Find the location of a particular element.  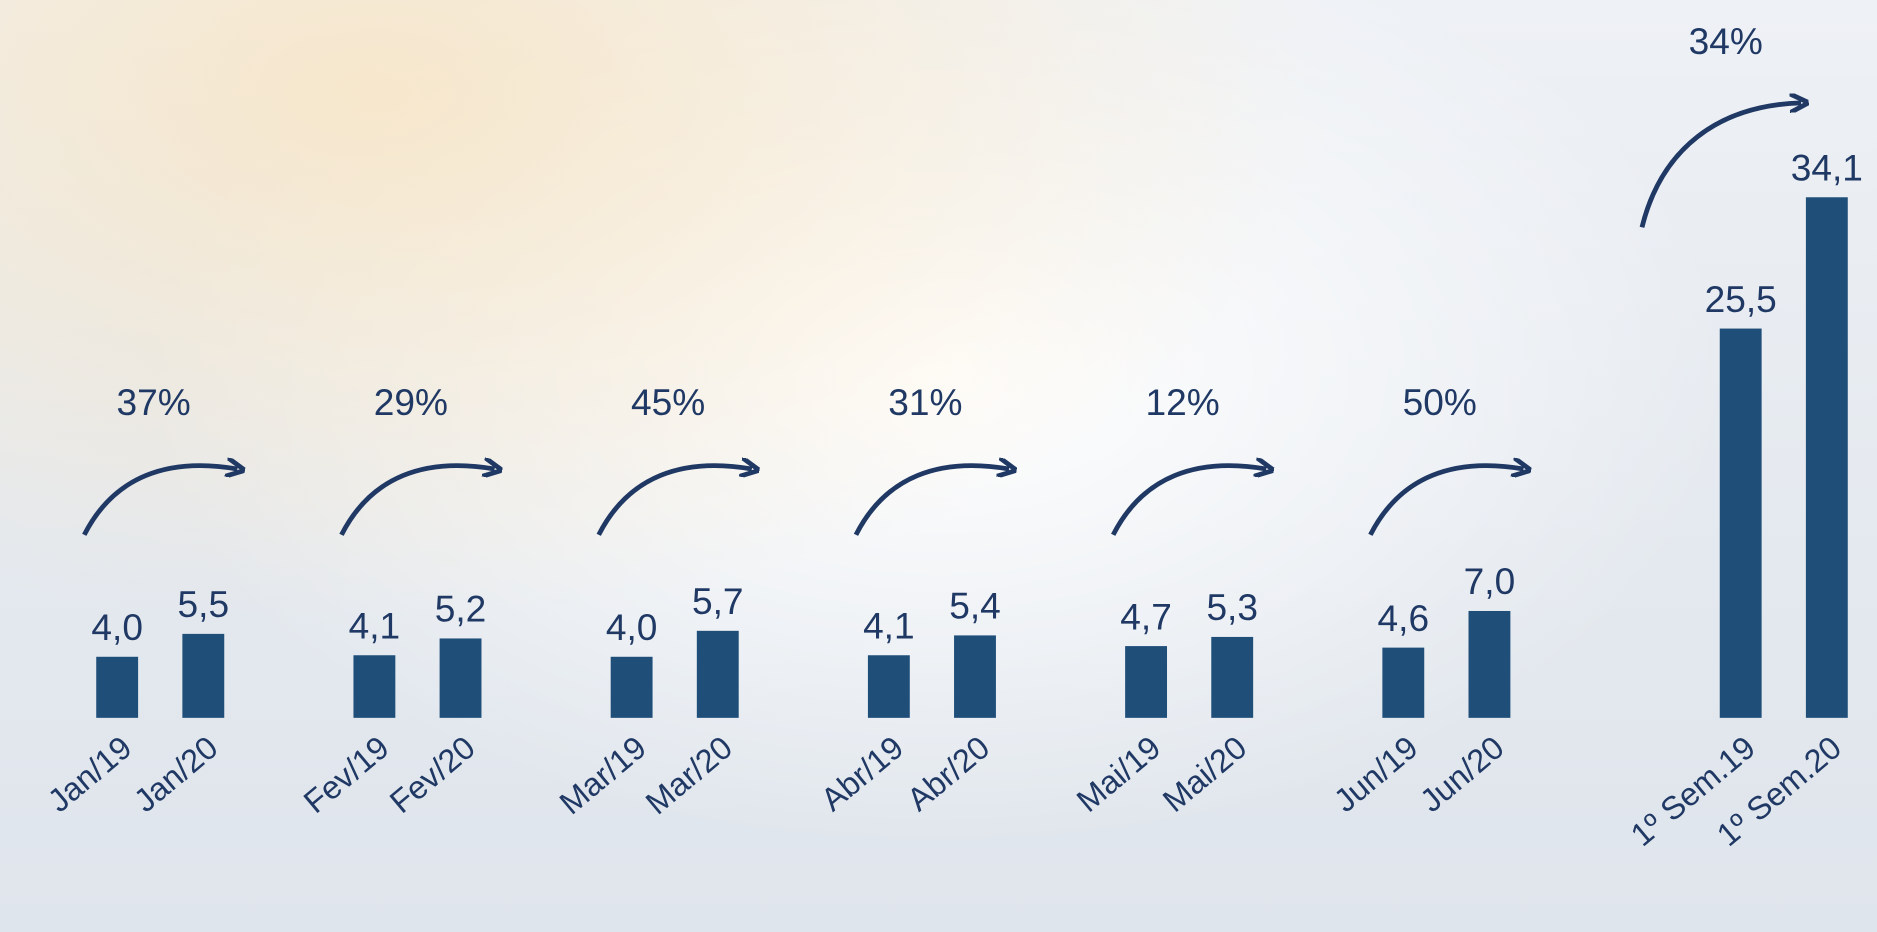

growth-label: 45% is located at coordinates (668, 402).